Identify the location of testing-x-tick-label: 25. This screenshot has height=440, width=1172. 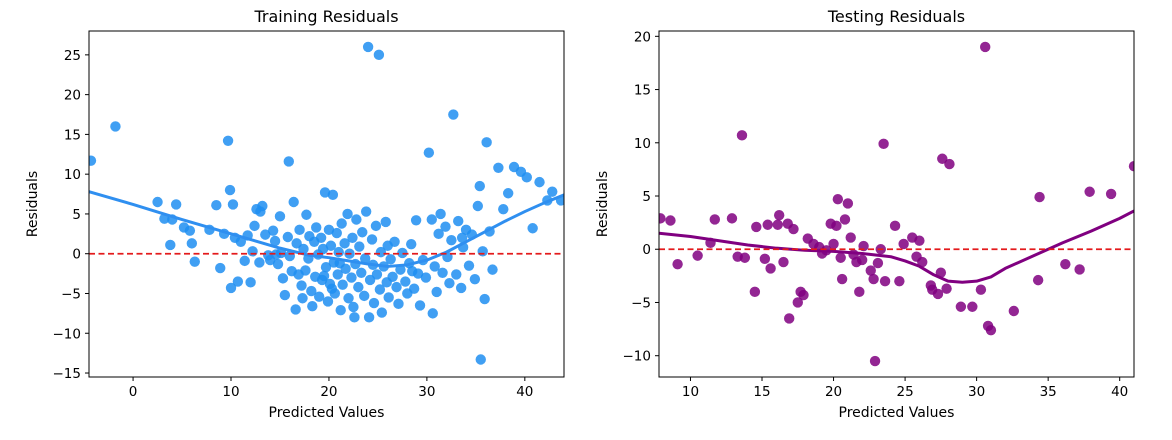
(904, 392).